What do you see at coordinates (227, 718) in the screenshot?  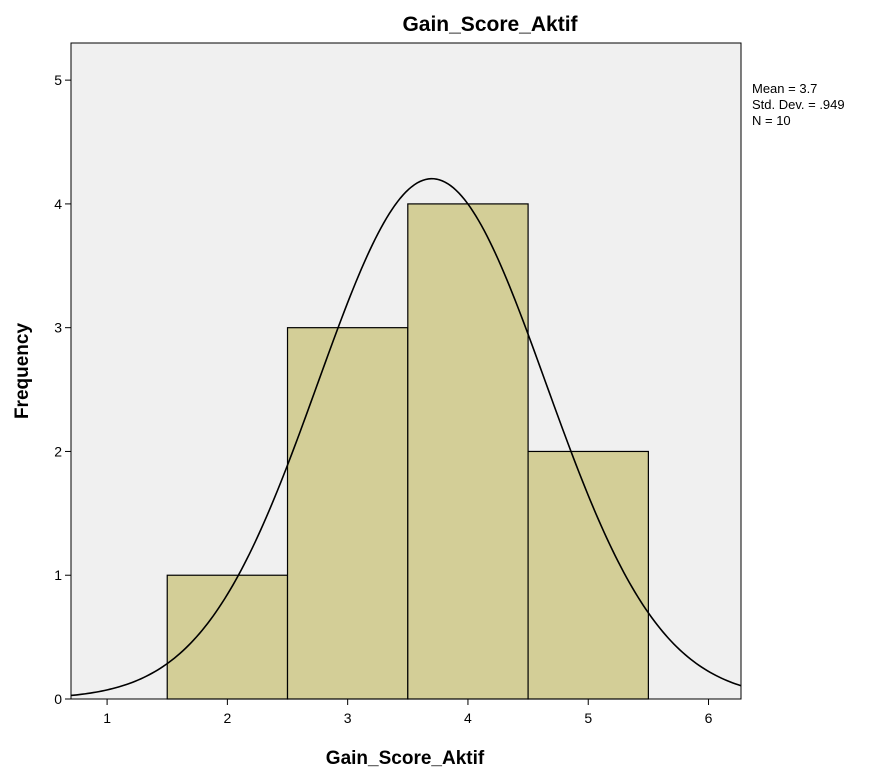 I see `x-tick-label: 2` at bounding box center [227, 718].